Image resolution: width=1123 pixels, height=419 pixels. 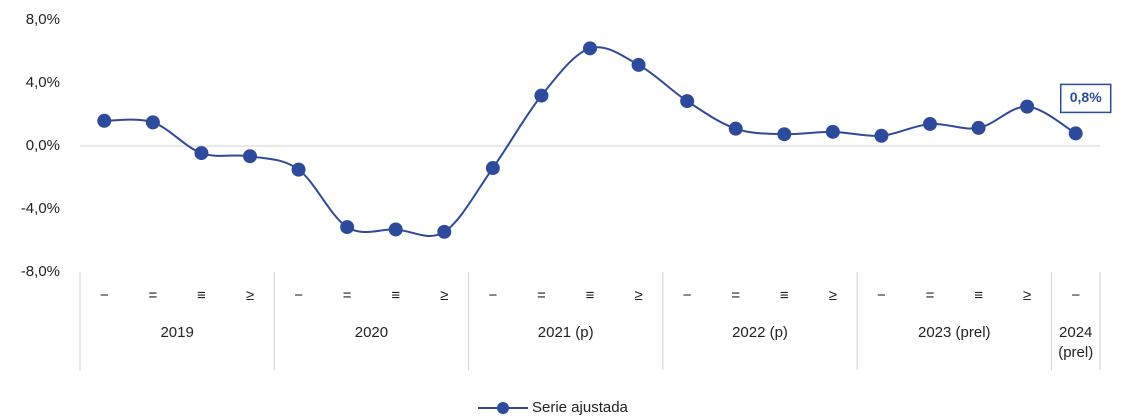 I want to click on y-tick-label: 0,0%, so click(x=43, y=145).